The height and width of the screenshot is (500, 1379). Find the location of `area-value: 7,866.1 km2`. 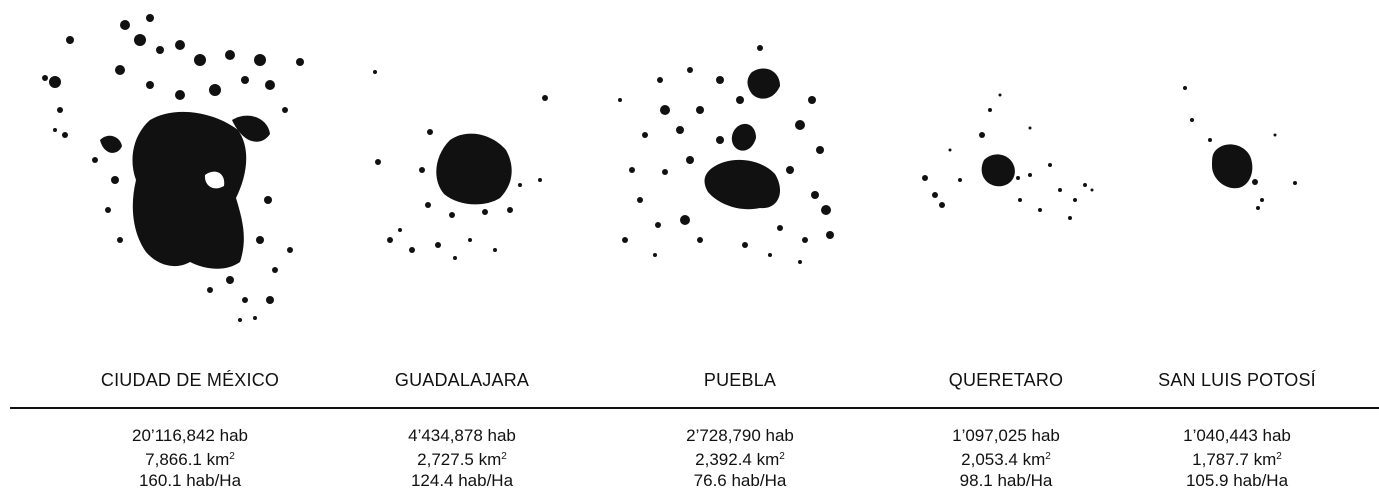

area-value: 7,866.1 km2 is located at coordinates (190, 459).